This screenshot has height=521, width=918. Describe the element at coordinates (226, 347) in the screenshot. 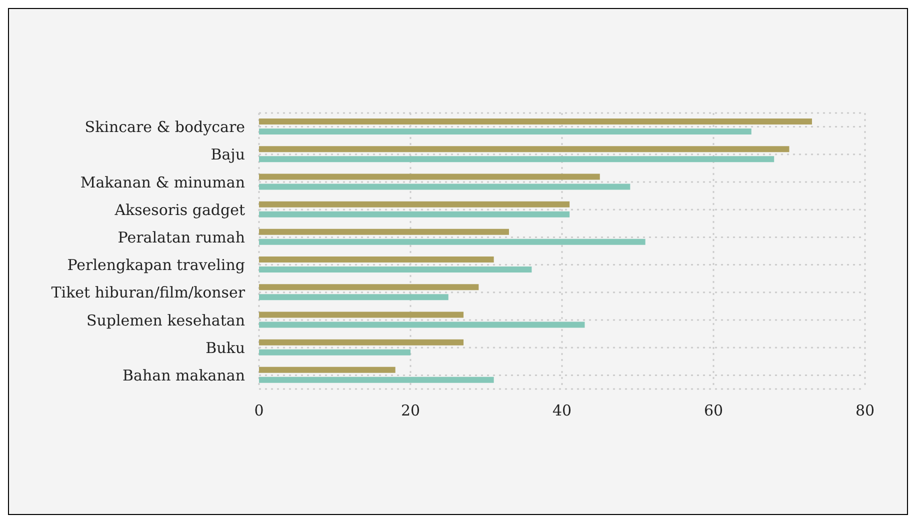

I see `y-tick-label: Buku` at that location.